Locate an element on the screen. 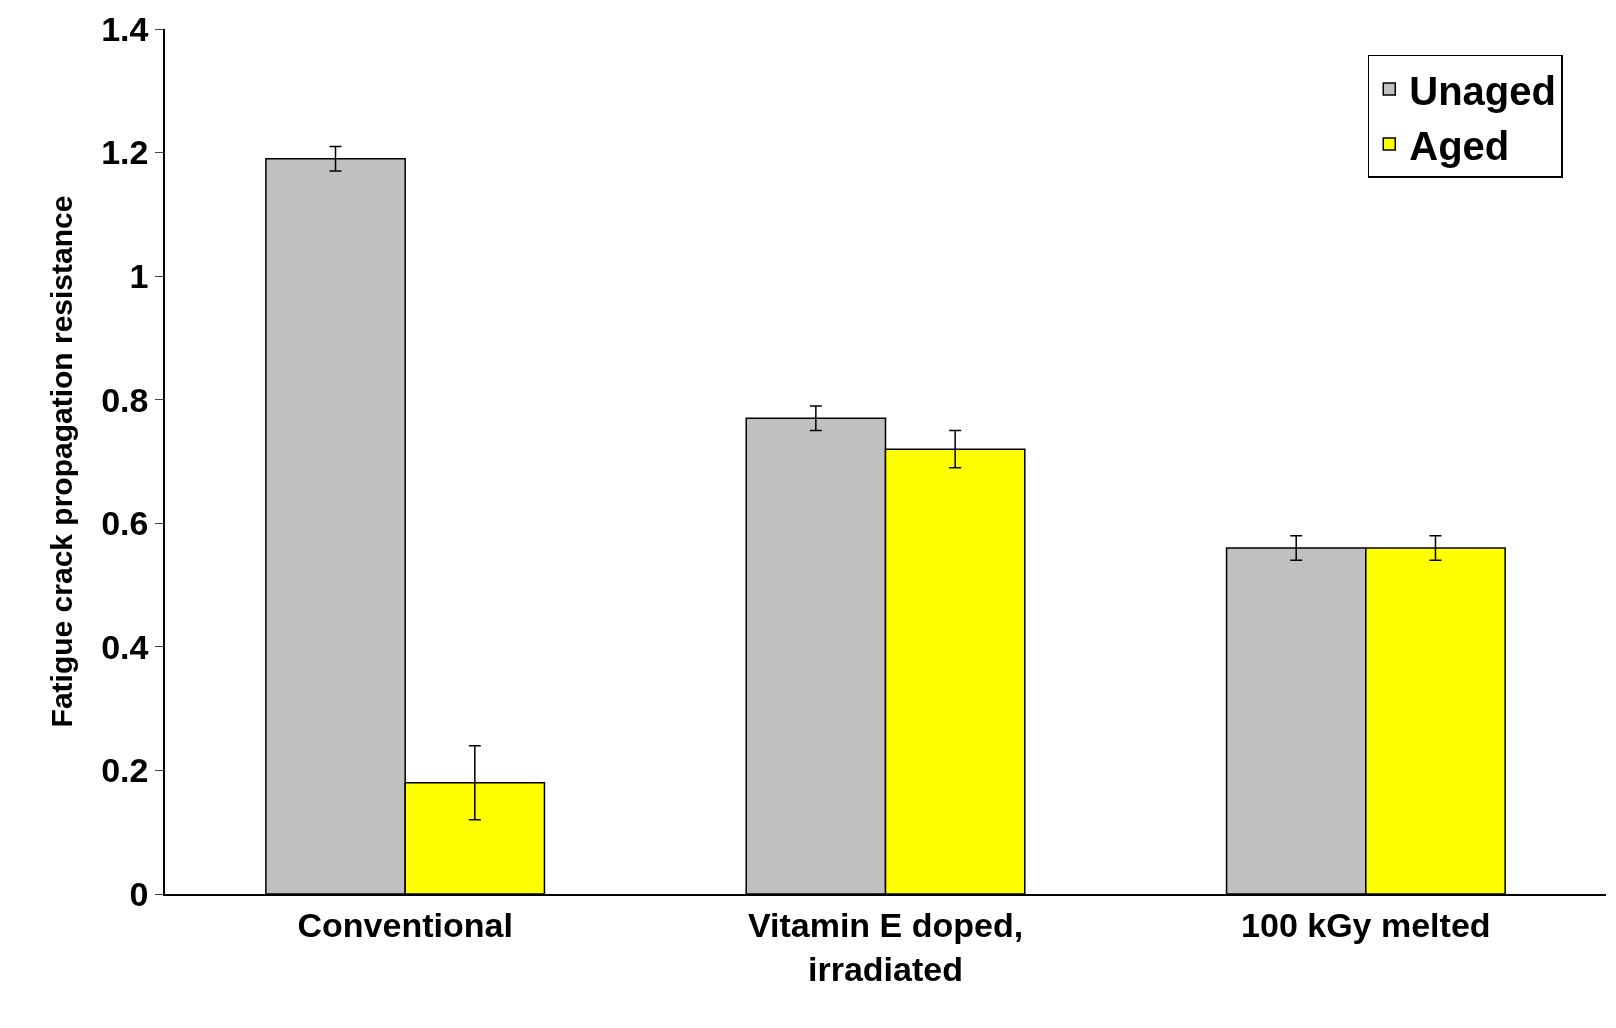 The height and width of the screenshot is (1028, 1616). y-tick-label: 0.8 is located at coordinates (125, 399).